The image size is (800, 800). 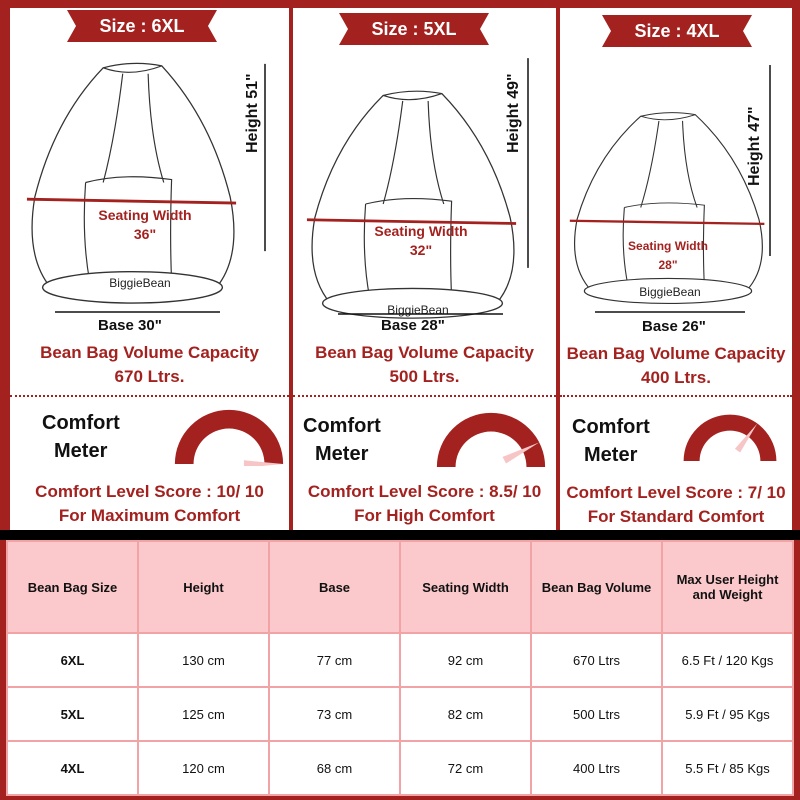 I want to click on header-height: Height, so click(x=203, y=587).